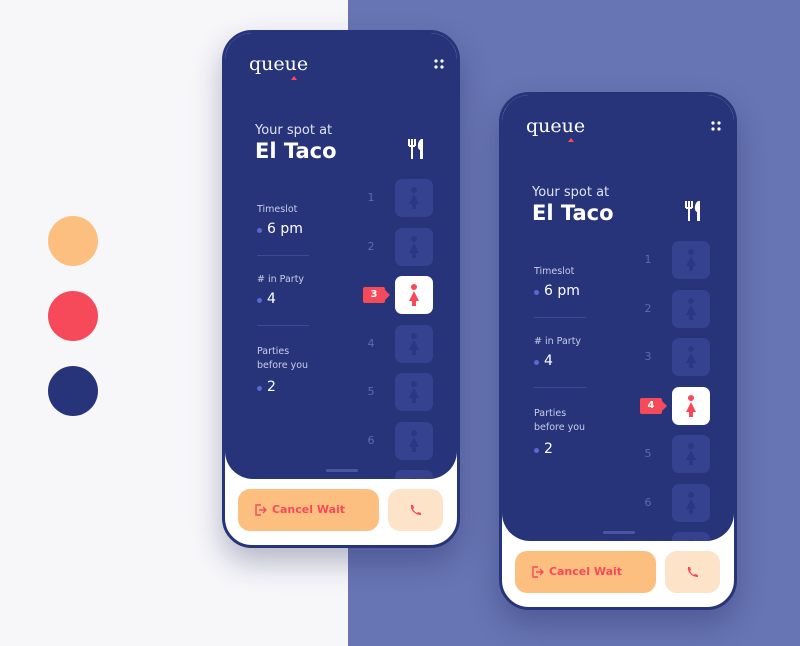  What do you see at coordinates (371, 343) in the screenshot?
I see `queue-number: 4` at bounding box center [371, 343].